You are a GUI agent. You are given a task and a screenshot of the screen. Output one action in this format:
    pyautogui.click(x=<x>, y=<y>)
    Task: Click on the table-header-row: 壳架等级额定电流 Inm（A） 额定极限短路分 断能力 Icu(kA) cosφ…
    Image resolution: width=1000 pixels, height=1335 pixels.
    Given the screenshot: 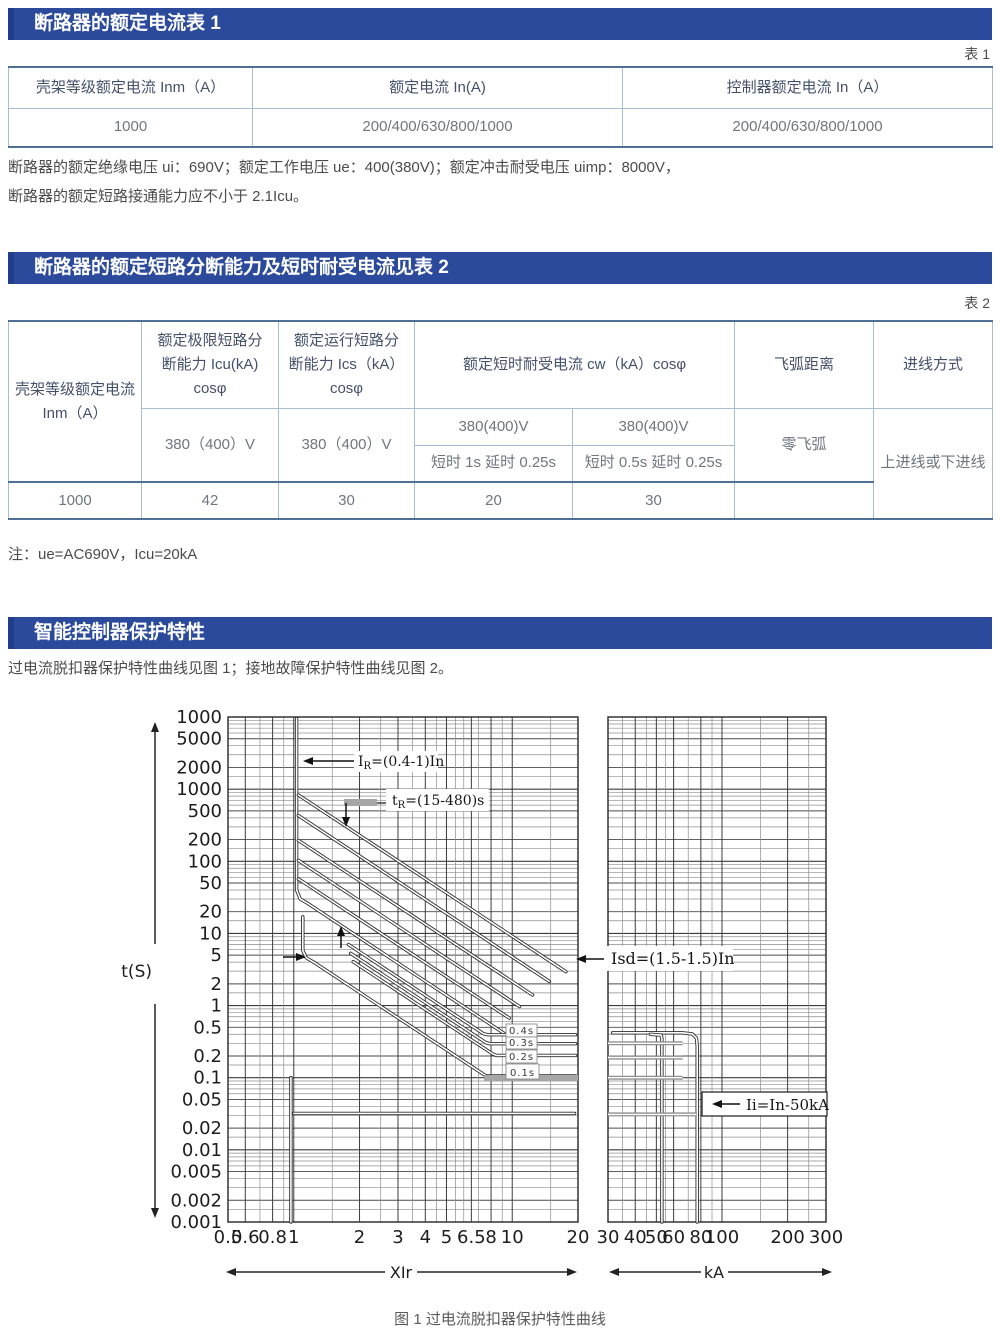 What is the action you would take?
    pyautogui.click(x=501, y=401)
    